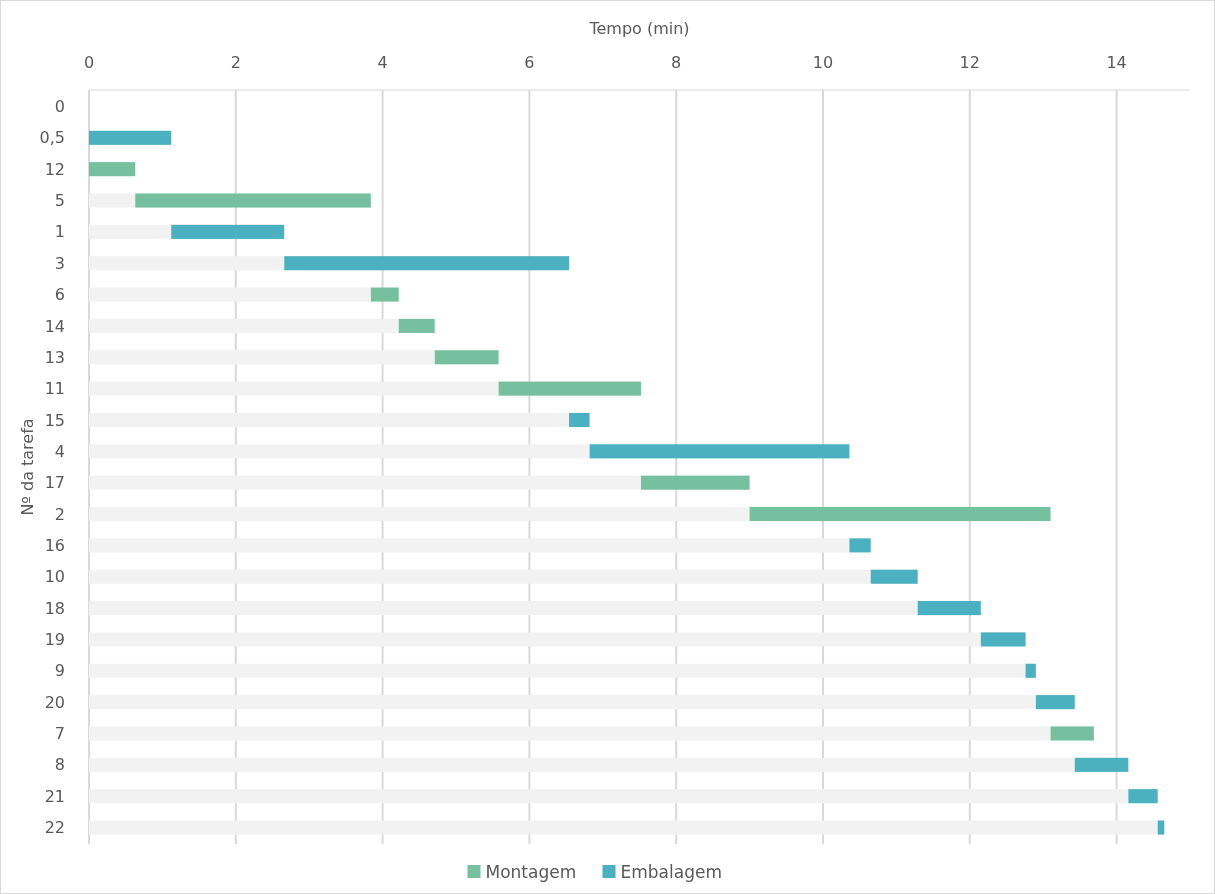 The image size is (1215, 894). I want to click on y-tick-label: 15, so click(54, 420).